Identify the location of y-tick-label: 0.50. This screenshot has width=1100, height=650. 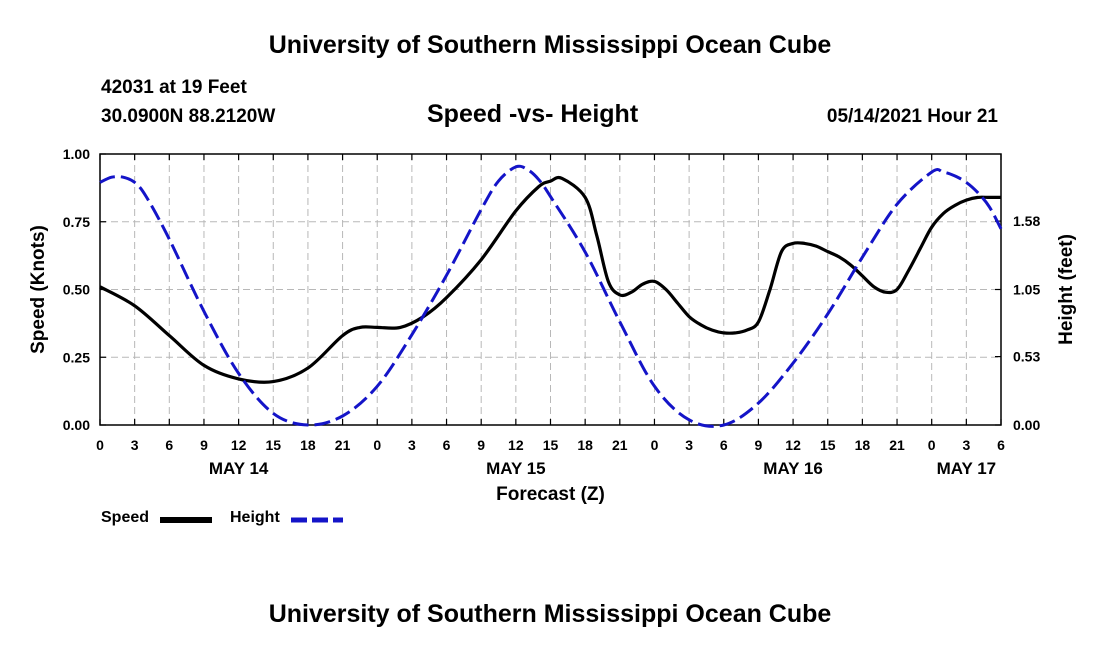
(76, 290).